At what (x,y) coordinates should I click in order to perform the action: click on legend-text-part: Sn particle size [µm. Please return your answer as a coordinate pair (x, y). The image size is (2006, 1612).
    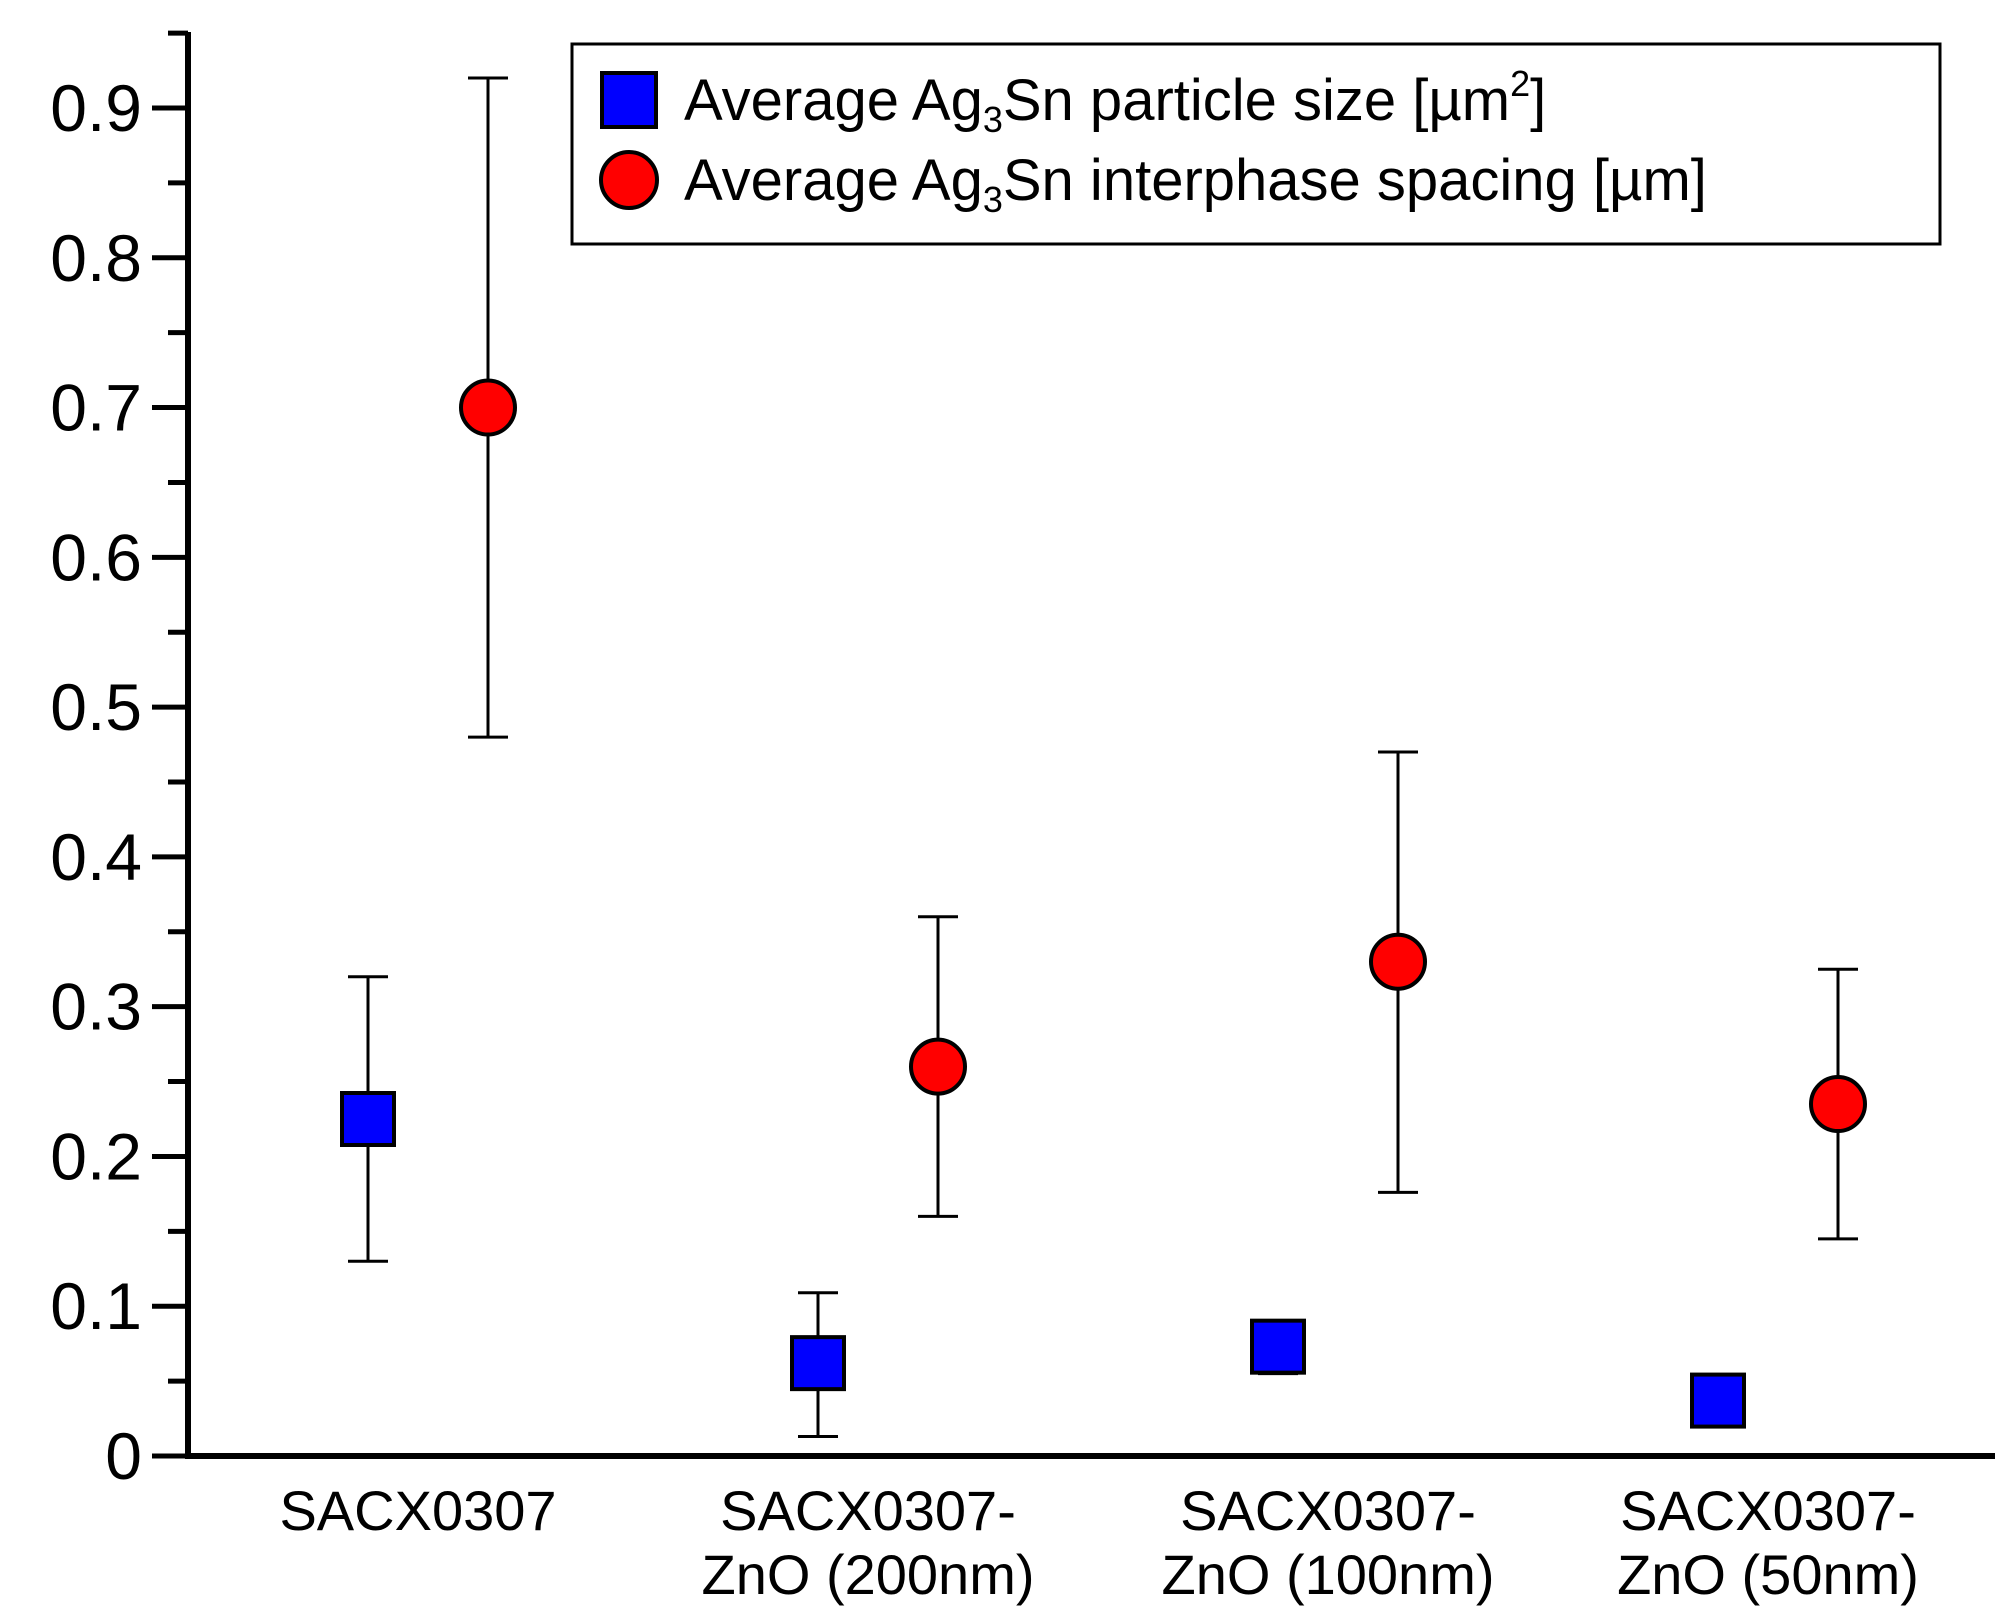
    Looking at the image, I should click on (1256, 100).